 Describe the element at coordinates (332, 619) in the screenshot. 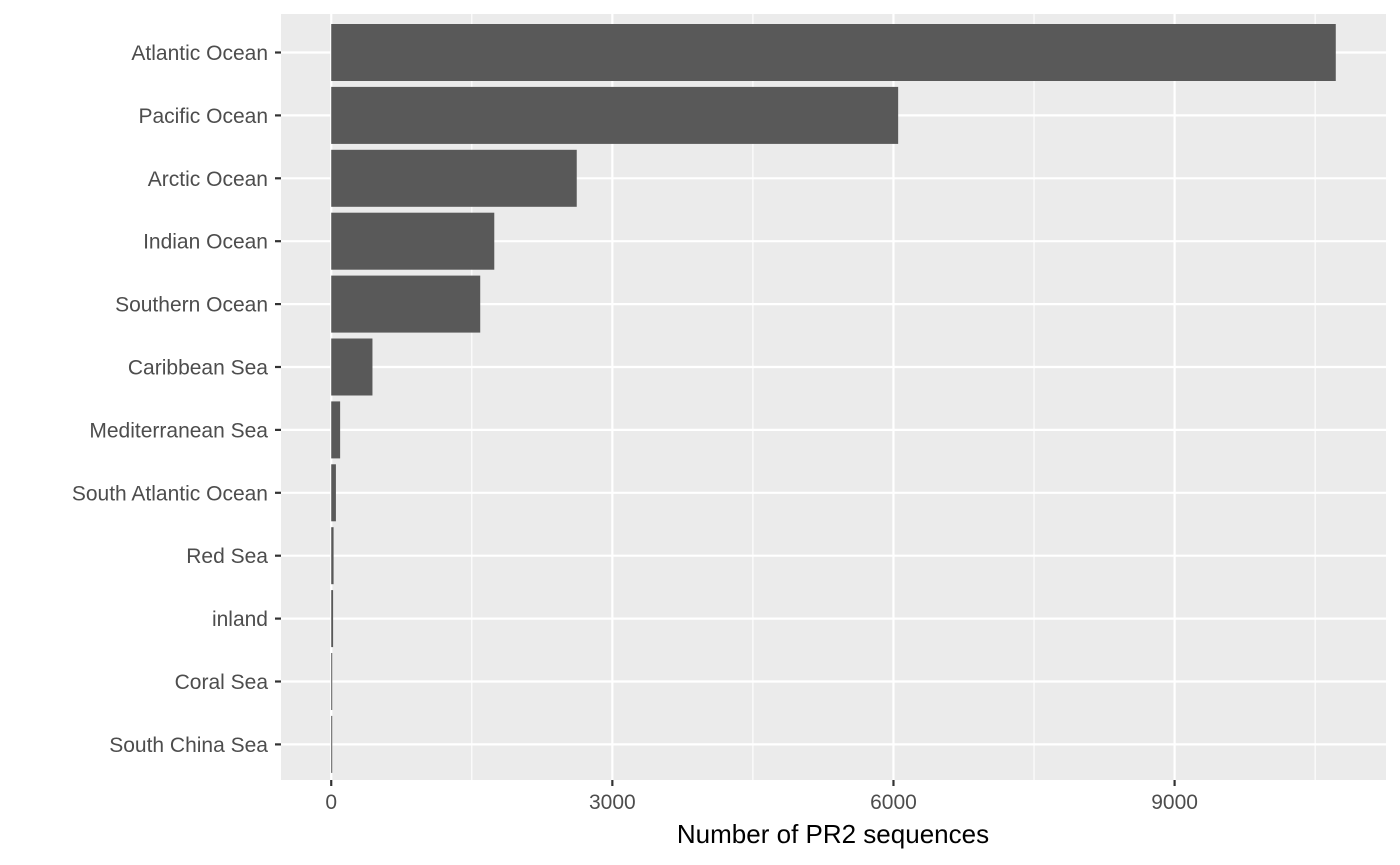

I see `bar-inland` at that location.